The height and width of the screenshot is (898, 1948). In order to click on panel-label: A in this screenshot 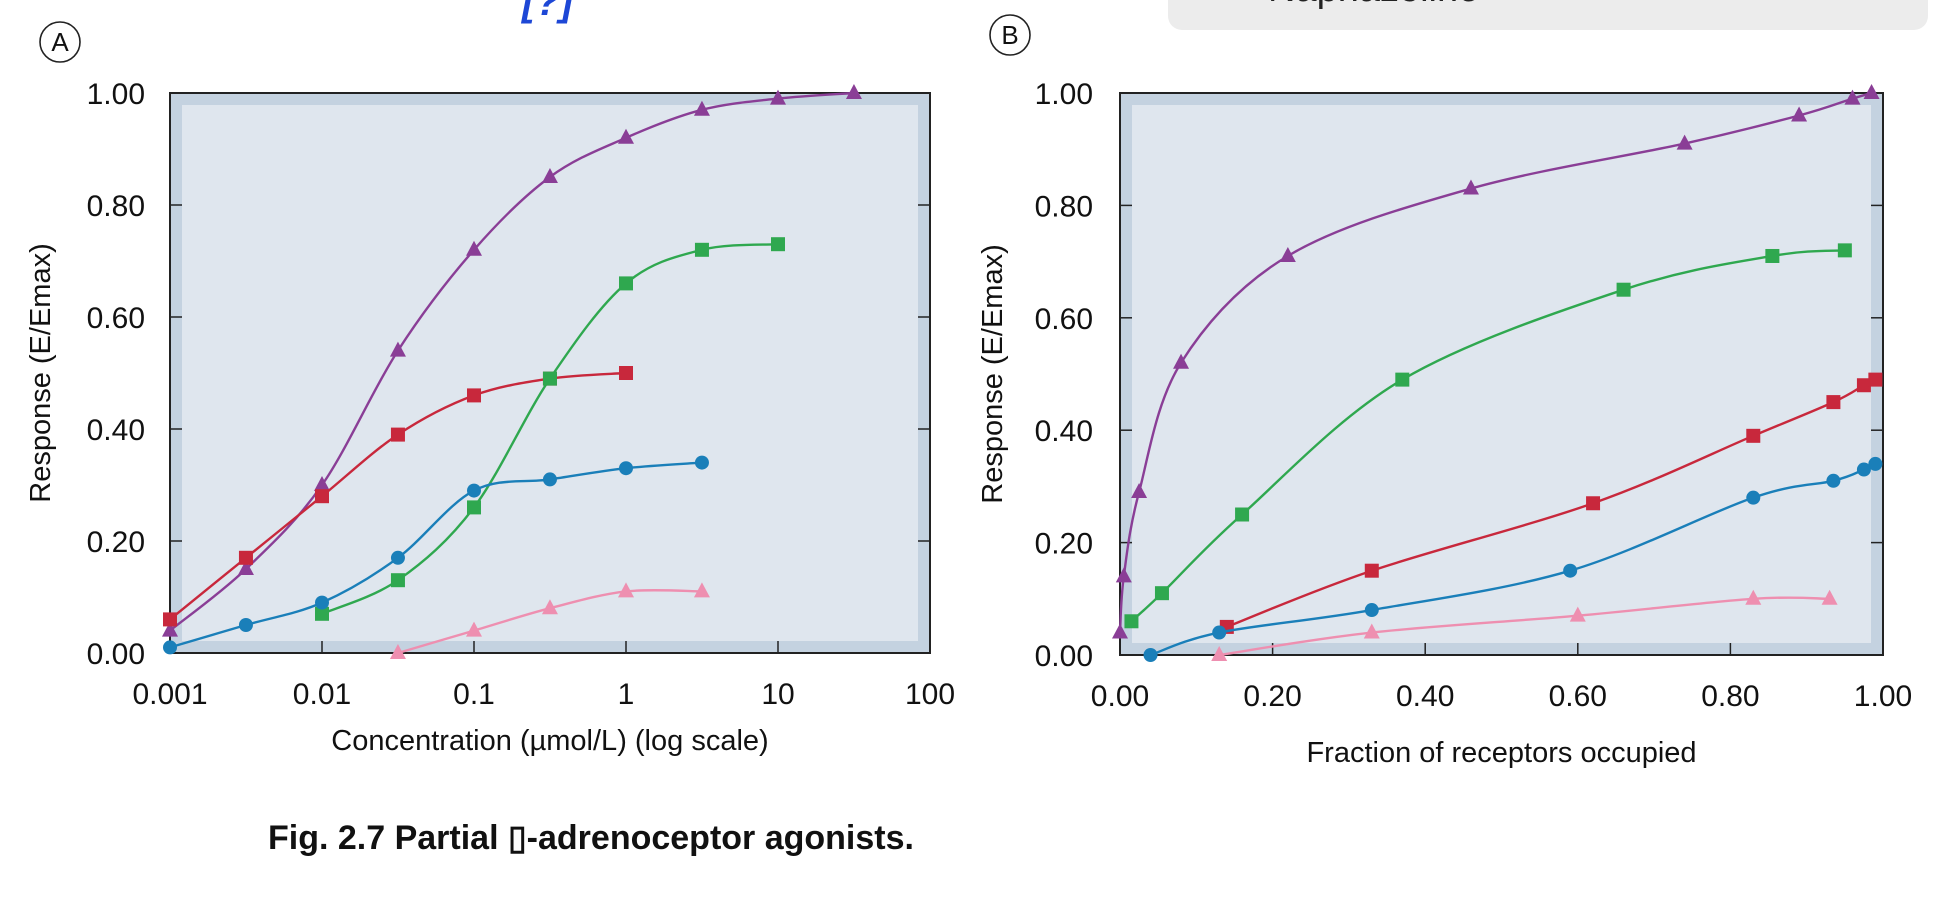, I will do `click(60, 42)`.